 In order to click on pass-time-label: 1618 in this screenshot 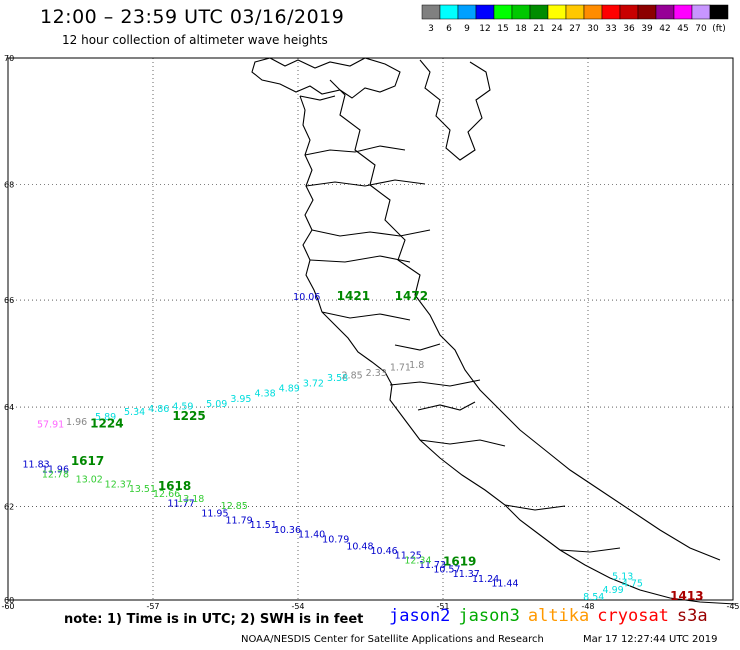, I will do `click(174, 486)`.